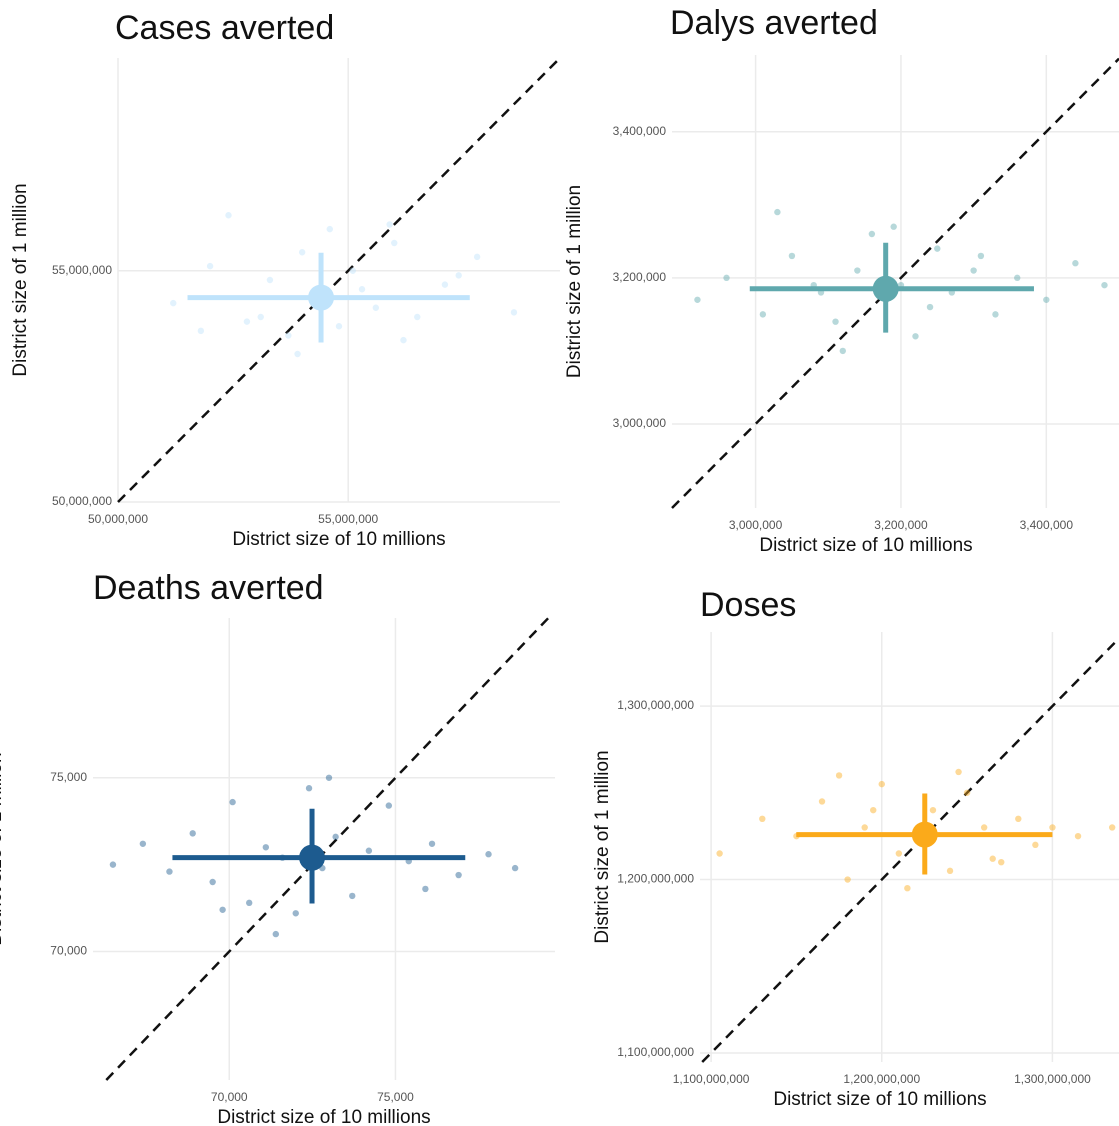 Image resolution: width=1119 pixels, height=1126 pixels. What do you see at coordinates (229, 1097) in the screenshot?
I see `x-tick-label: 70,000` at bounding box center [229, 1097].